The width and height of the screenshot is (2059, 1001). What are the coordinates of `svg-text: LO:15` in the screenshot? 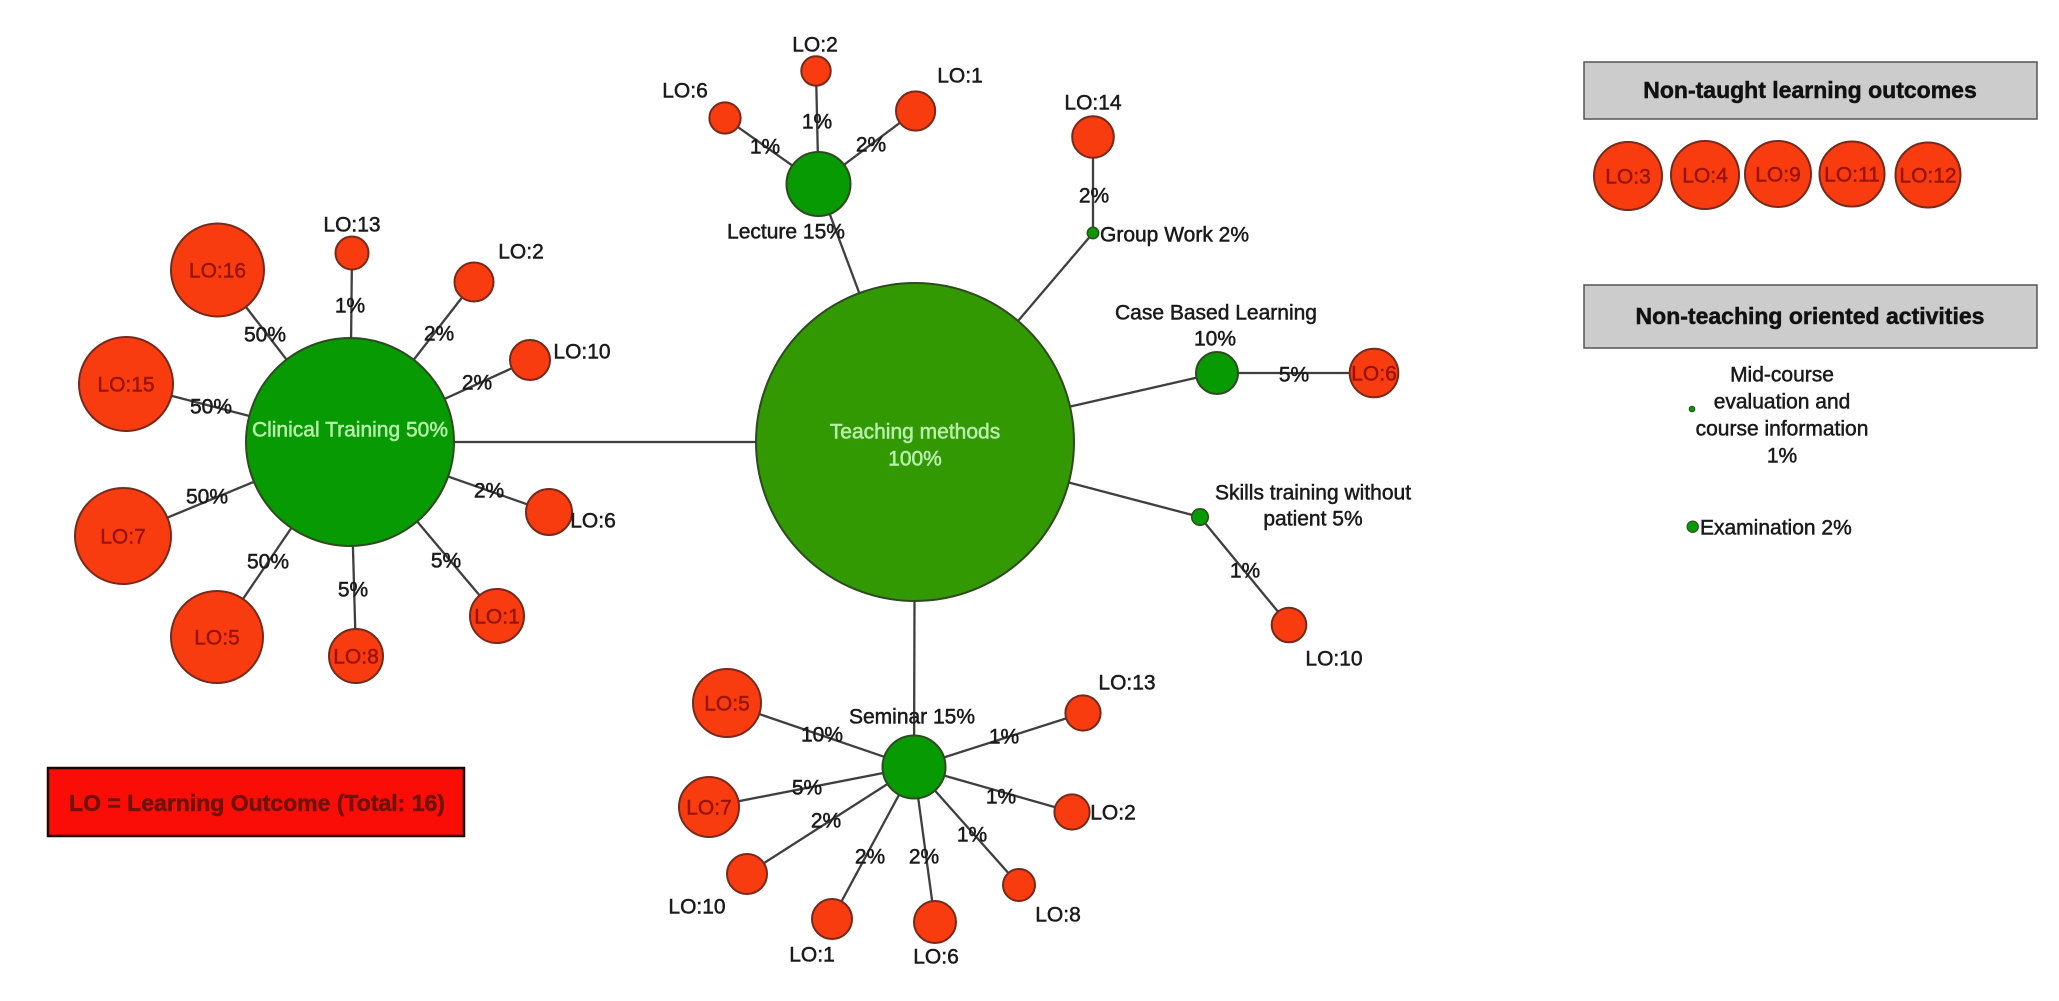 It's located at (125, 384).